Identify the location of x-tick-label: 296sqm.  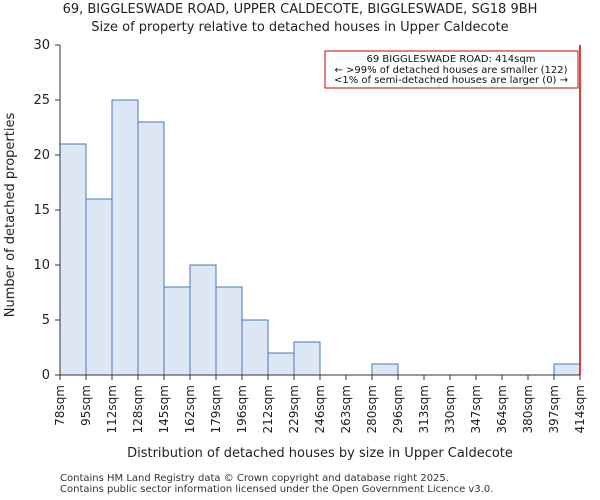
(398, 409).